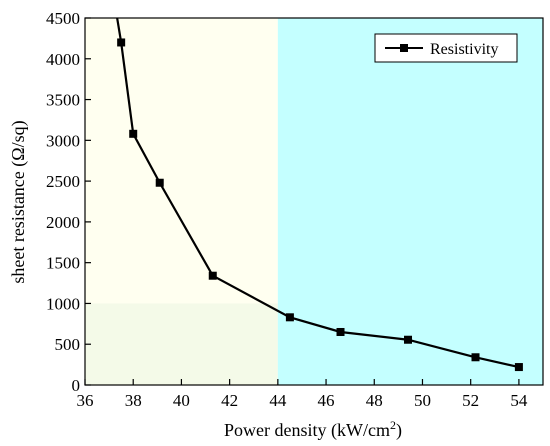  I want to click on y-tick-label: 0, so click(76, 385).